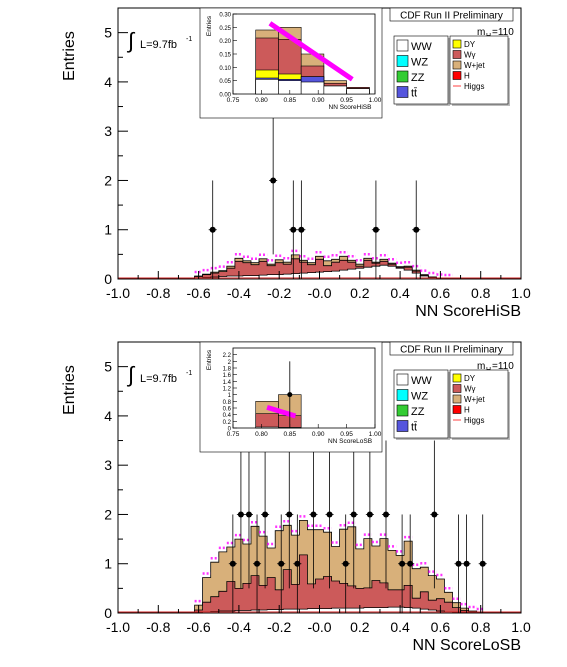  What do you see at coordinates (225, 16) in the screenshot?
I see `inset-y-tick-label: 0.30` at bounding box center [225, 16].